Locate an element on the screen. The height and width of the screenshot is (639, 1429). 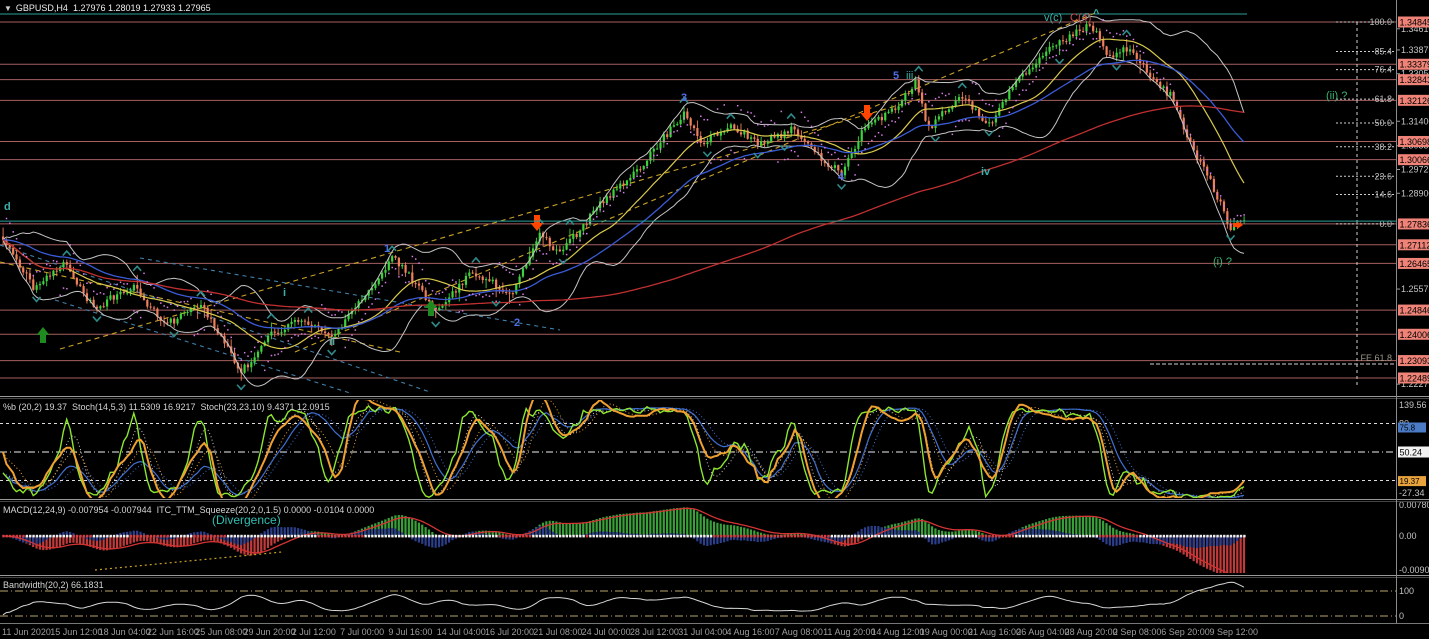
svg-text: 1.28900 is located at coordinates (1415, 193).